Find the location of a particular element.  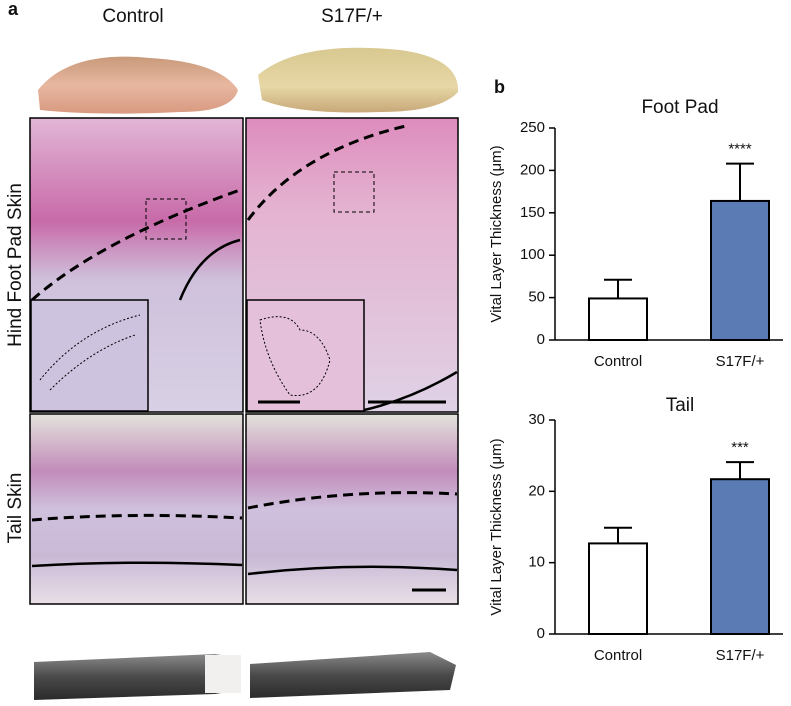

y-tick-label: 50 is located at coordinates (536, 297).